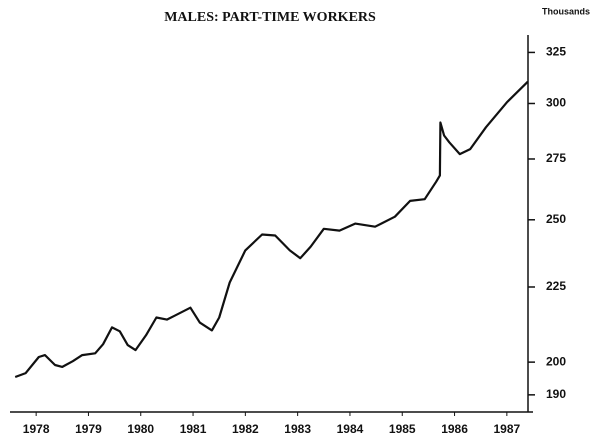 The width and height of the screenshot is (596, 440). What do you see at coordinates (556, 52) in the screenshot?
I see `y-tick-label: 325` at bounding box center [556, 52].